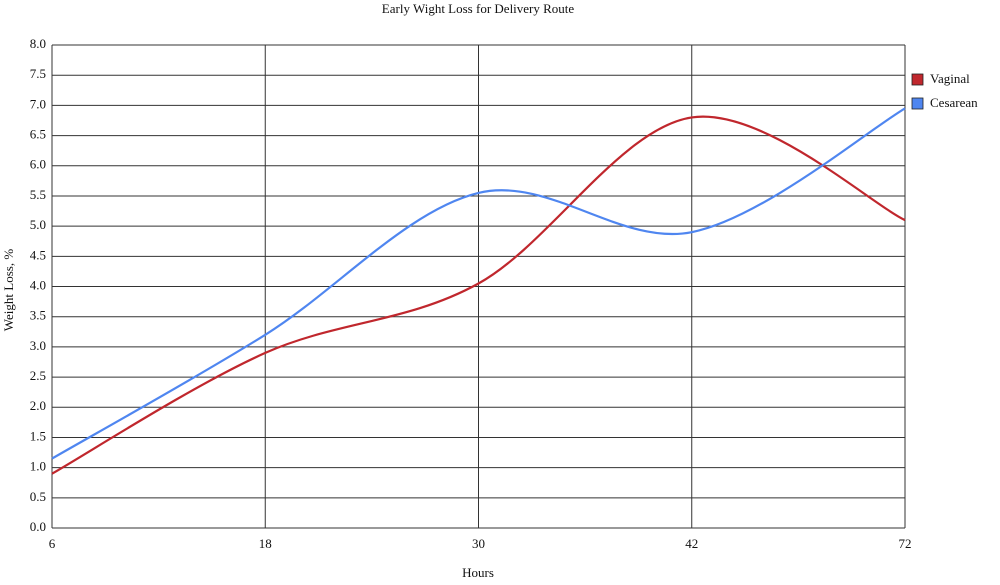  What do you see at coordinates (38, 194) in the screenshot?
I see `y-tick-label: 5.5` at bounding box center [38, 194].